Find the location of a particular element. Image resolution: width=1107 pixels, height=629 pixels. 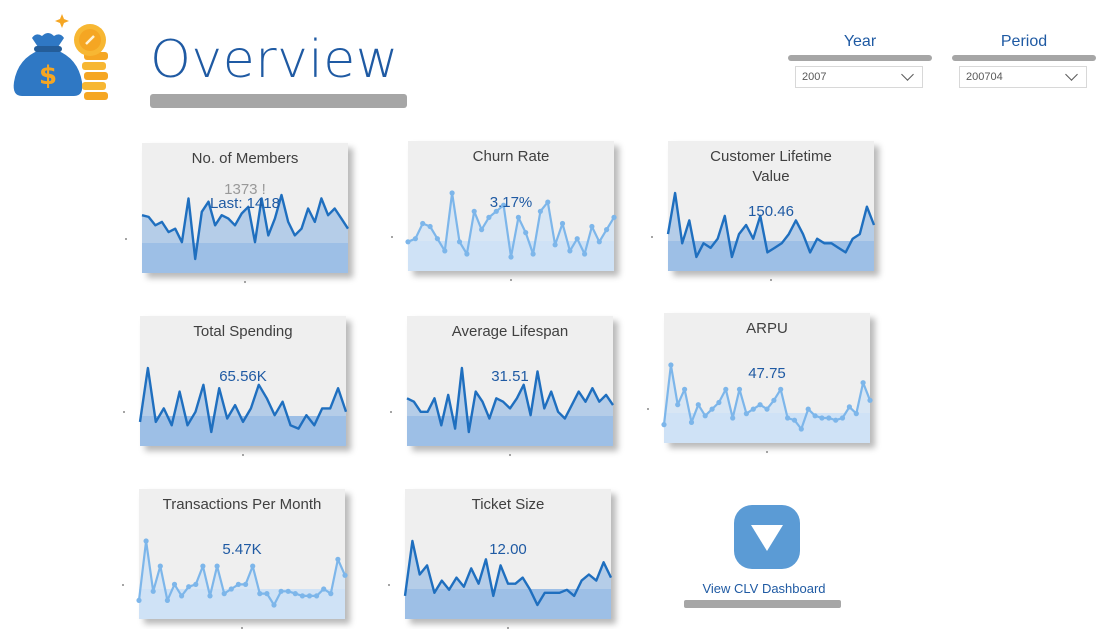

clv-underline-bar is located at coordinates (762, 604).